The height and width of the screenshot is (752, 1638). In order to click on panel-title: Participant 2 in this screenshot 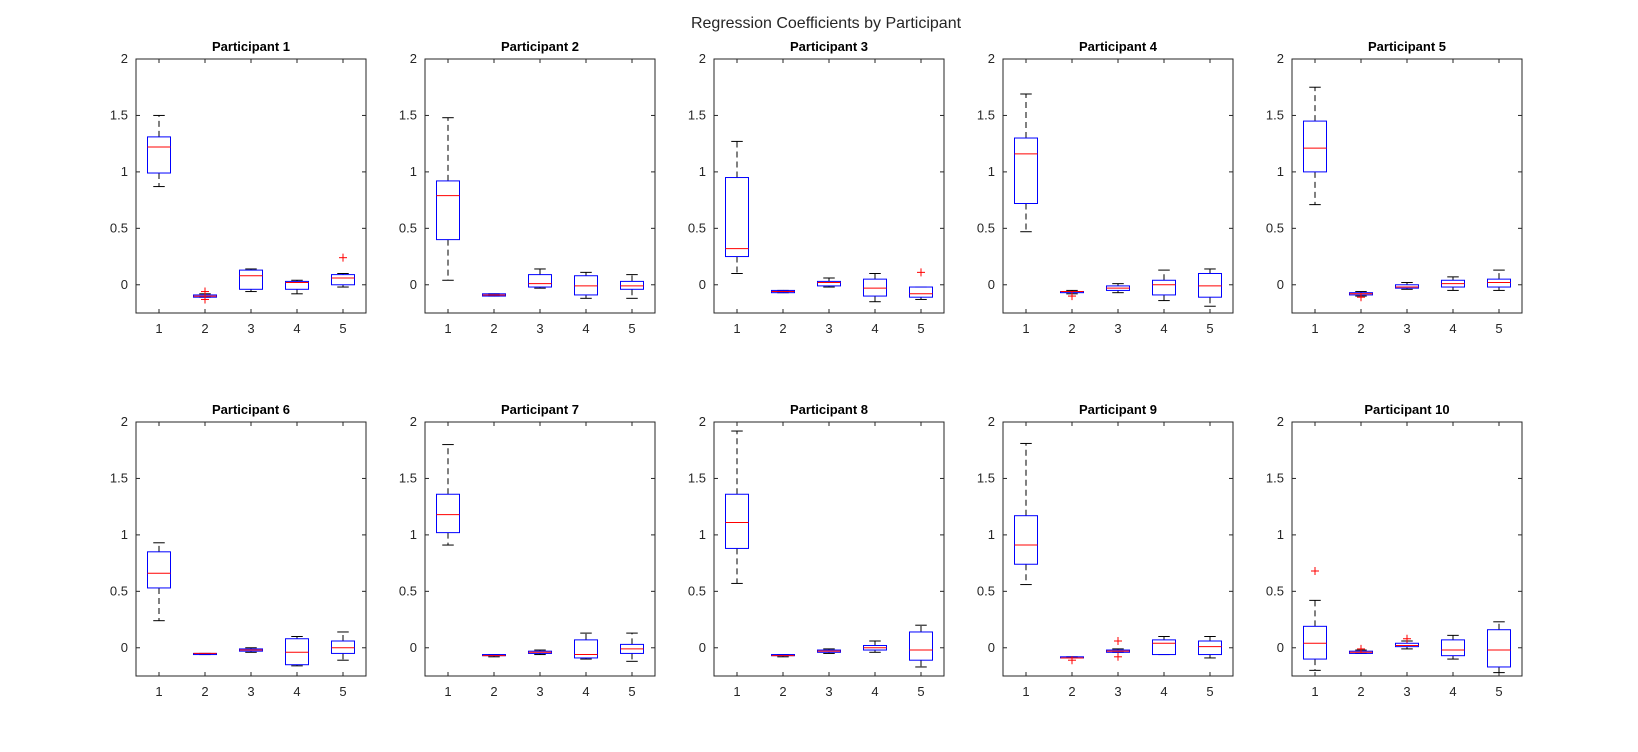, I will do `click(540, 46)`.